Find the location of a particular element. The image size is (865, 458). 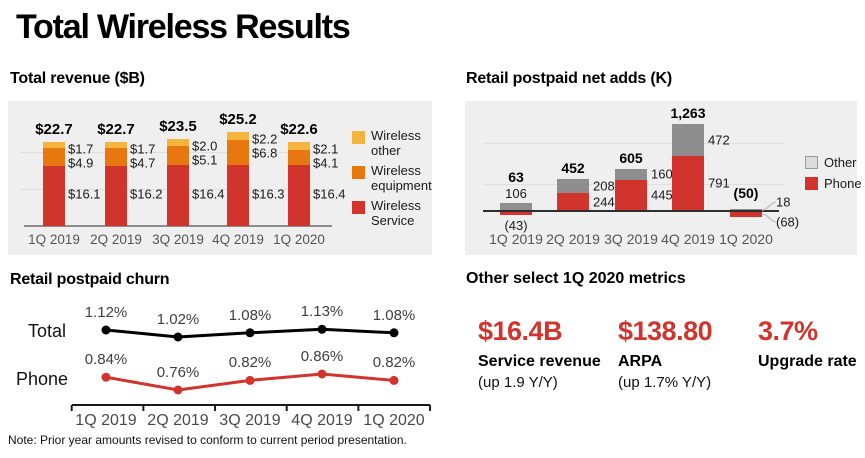

bar-total-label: 452 is located at coordinates (573, 168).